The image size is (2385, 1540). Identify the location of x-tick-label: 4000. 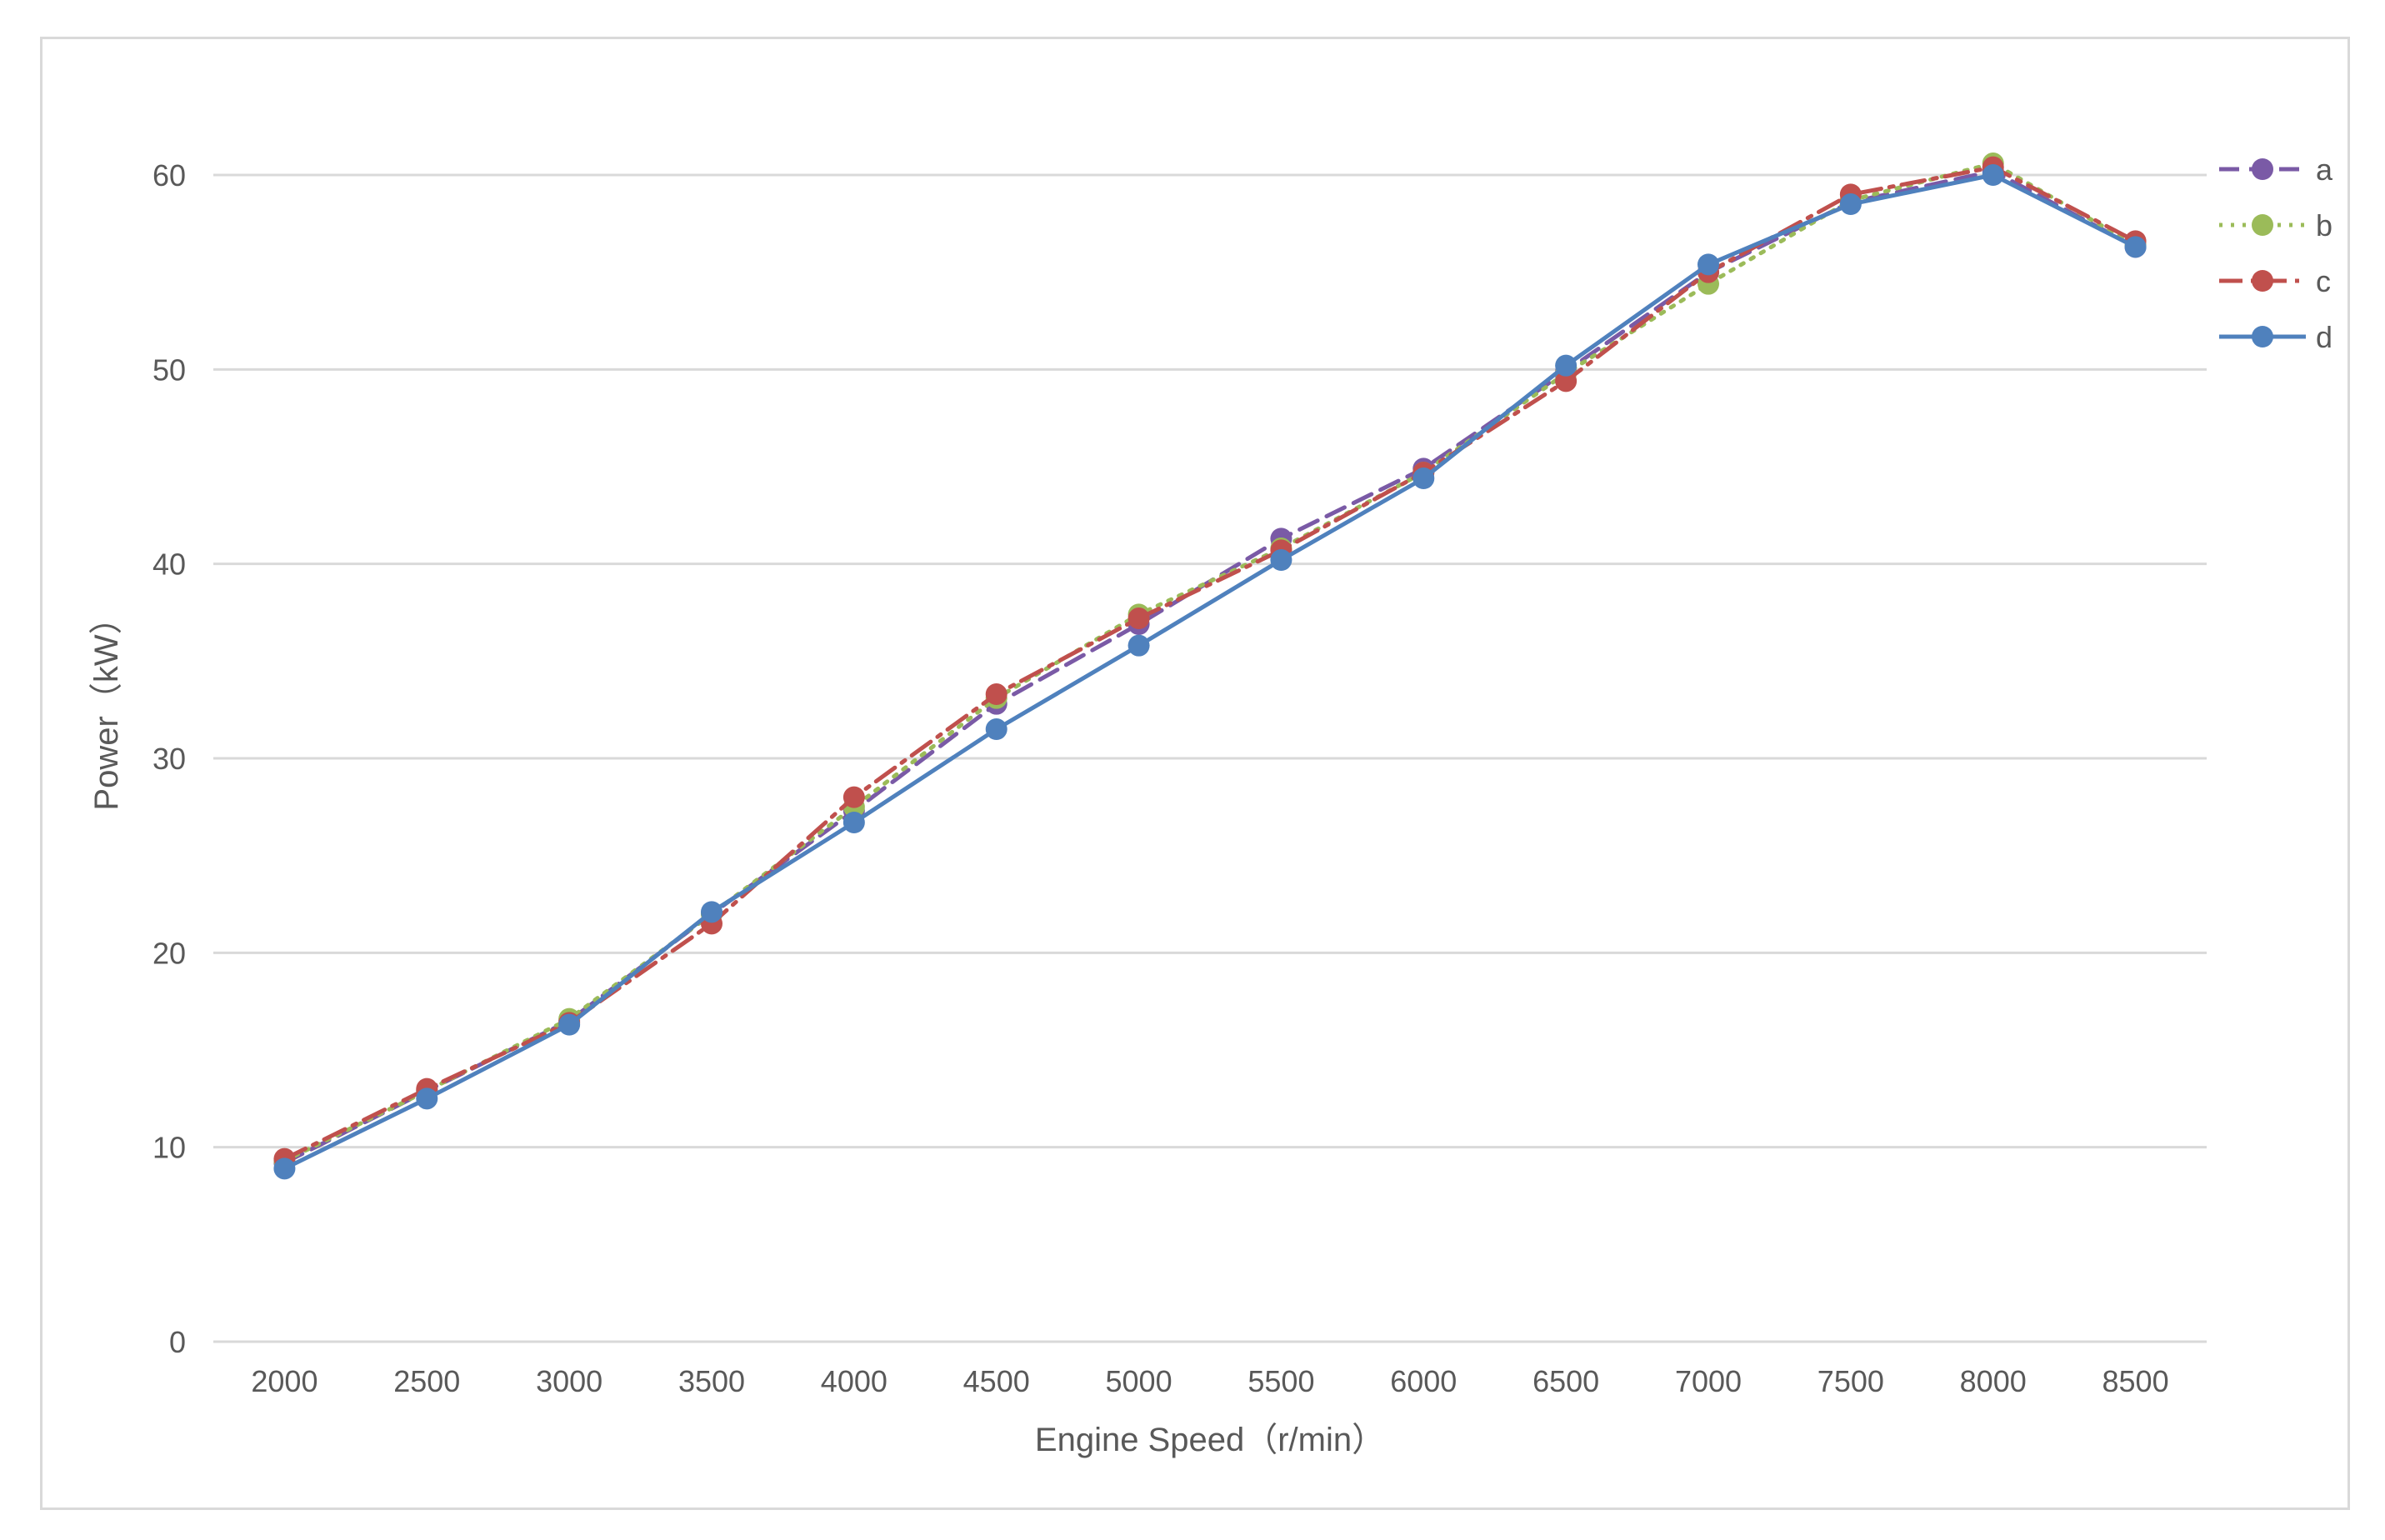
(854, 1381).